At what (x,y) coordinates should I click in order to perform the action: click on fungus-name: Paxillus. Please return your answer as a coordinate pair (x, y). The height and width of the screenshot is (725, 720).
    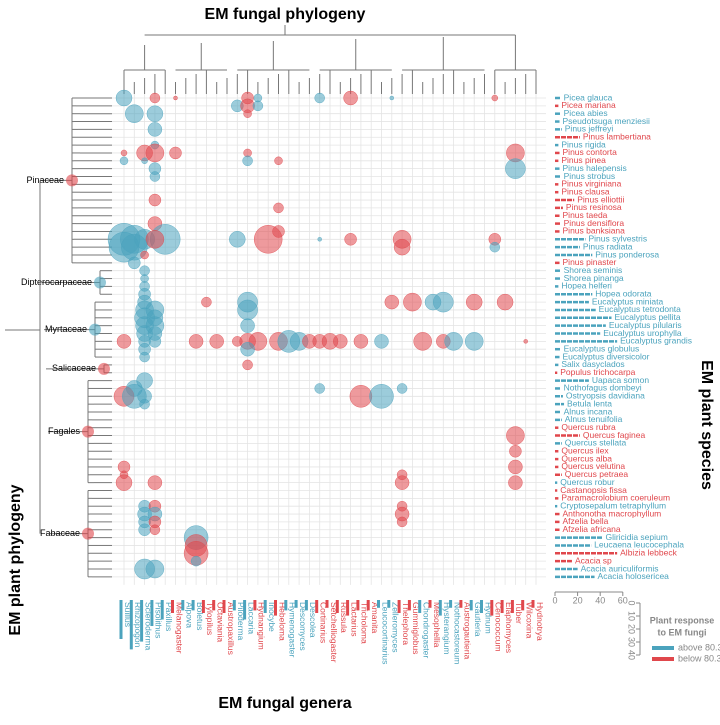
    Looking at the image, I should click on (169, 616).